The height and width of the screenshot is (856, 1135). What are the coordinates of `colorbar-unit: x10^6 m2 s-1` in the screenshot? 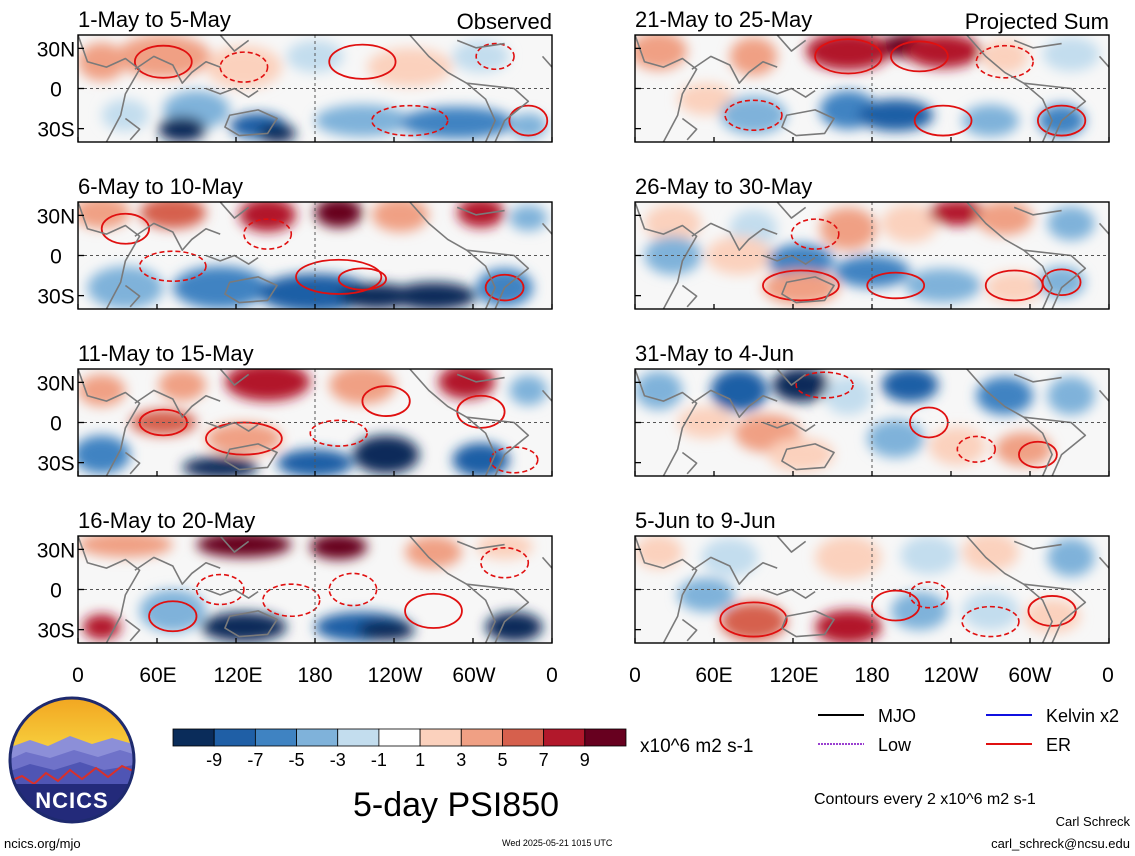 It's located at (696, 746).